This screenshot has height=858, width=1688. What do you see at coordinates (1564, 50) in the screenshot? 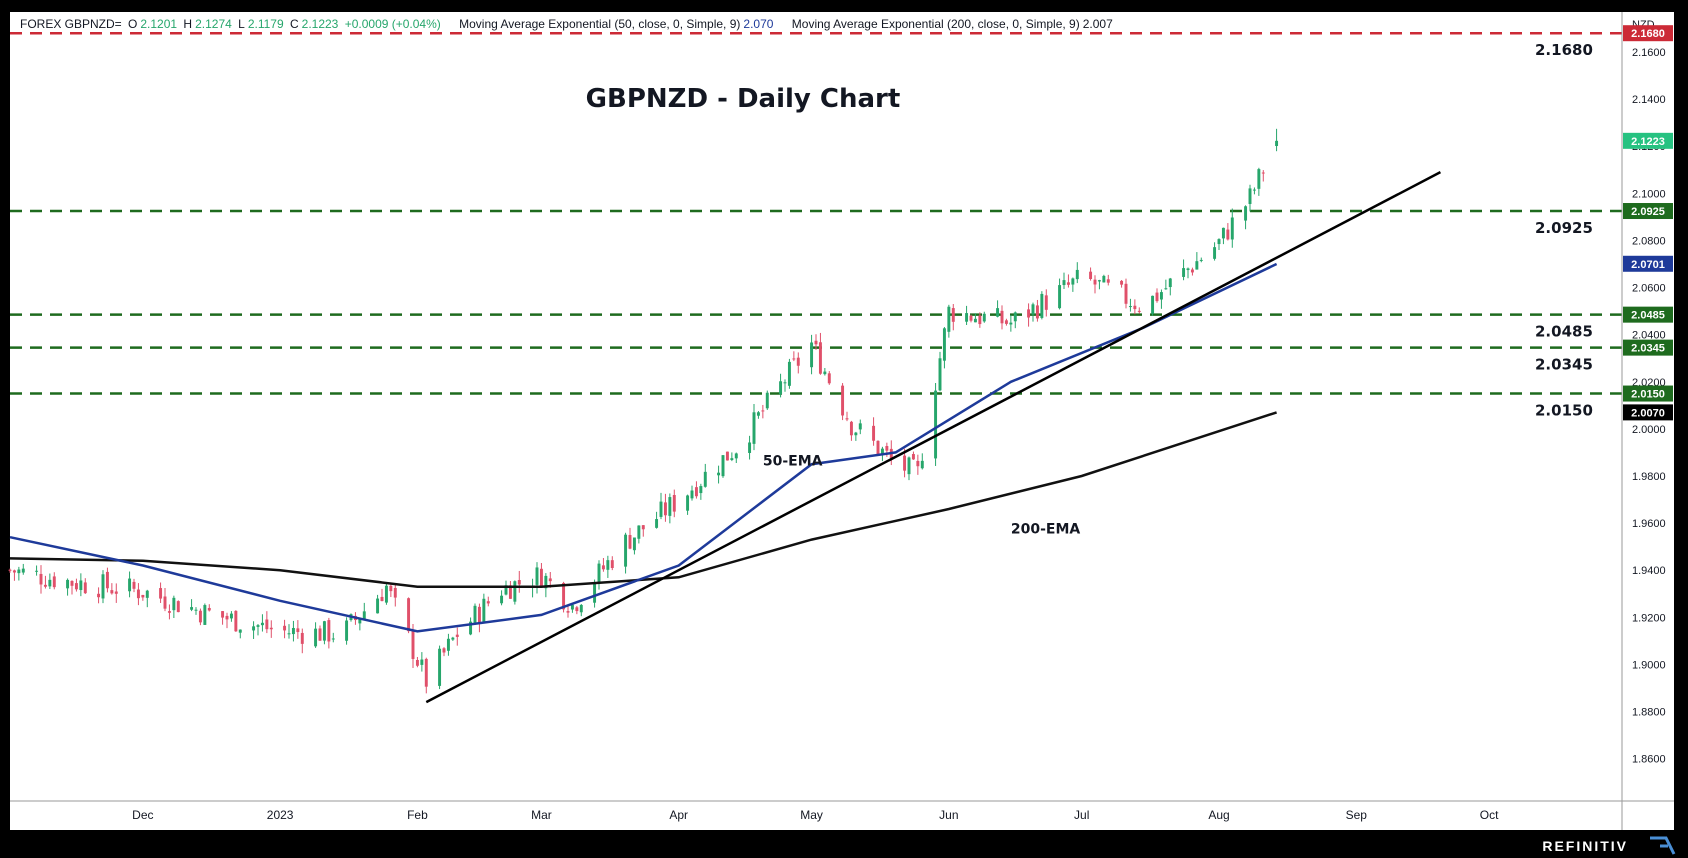
I see `level-label: 2.1680` at bounding box center [1564, 50].